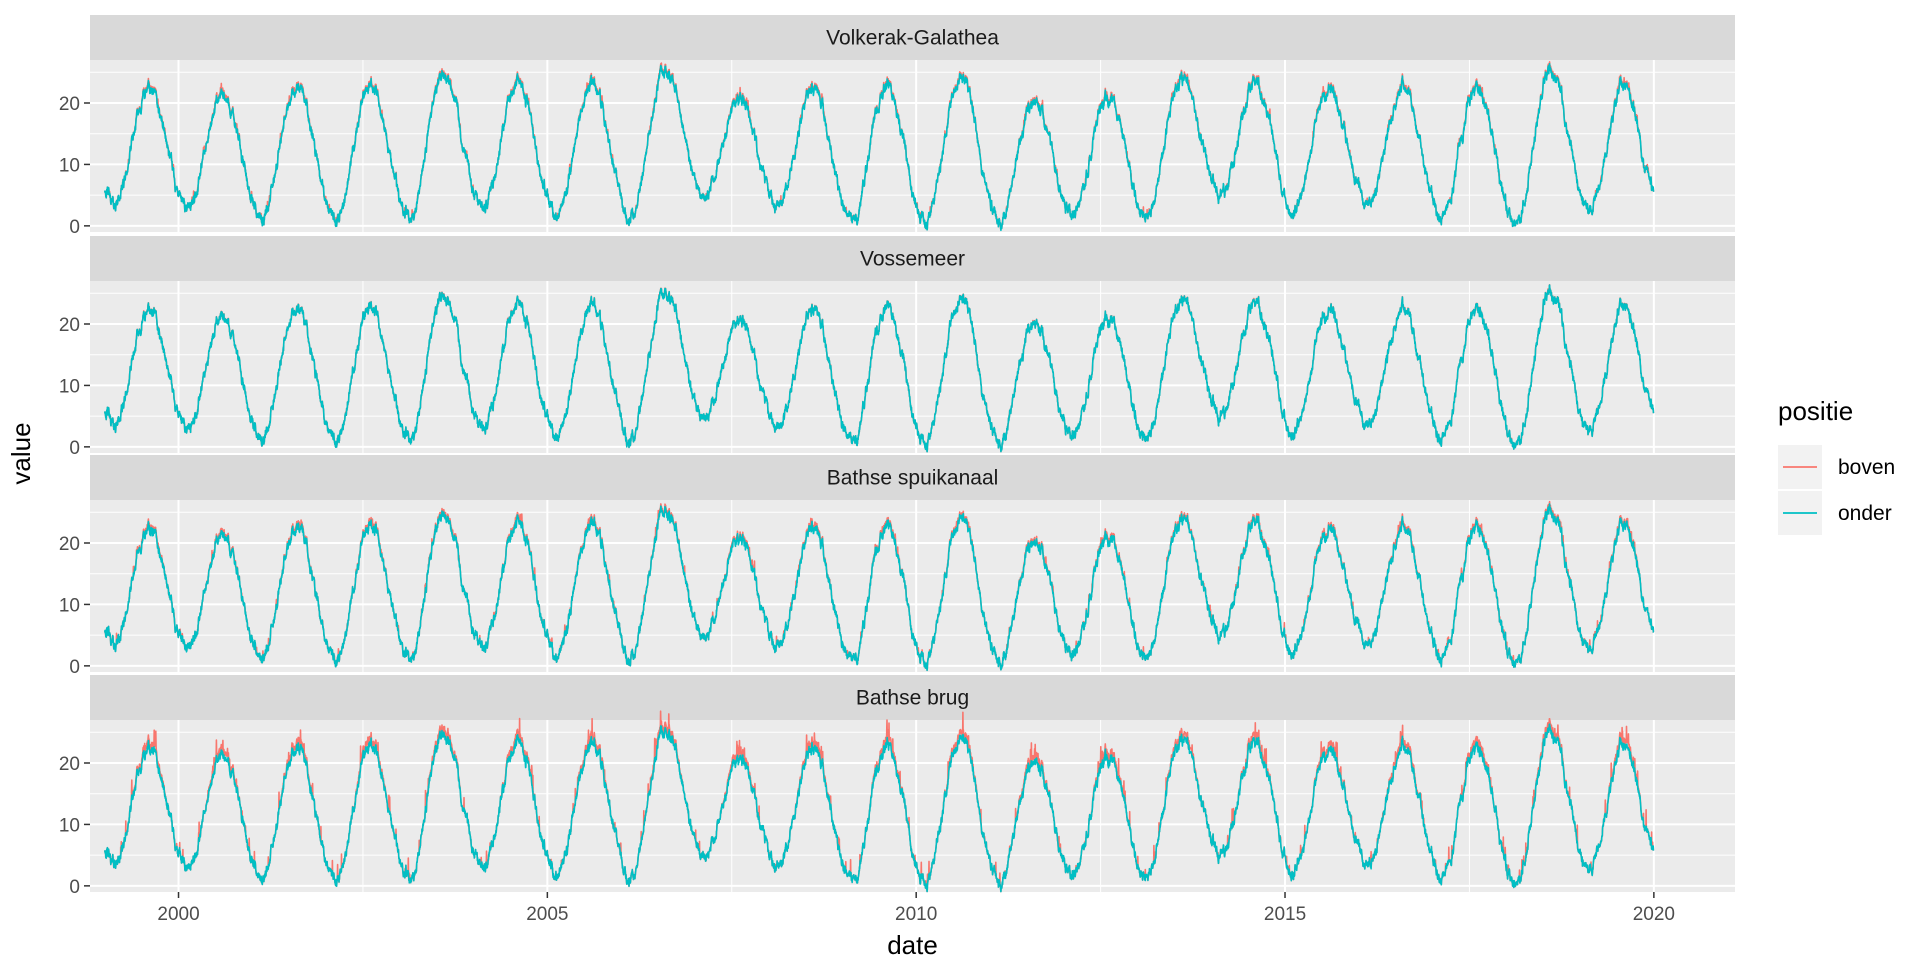 The width and height of the screenshot is (1920, 960). What do you see at coordinates (1654, 914) in the screenshot?
I see `x-tick-label: 2020` at bounding box center [1654, 914].